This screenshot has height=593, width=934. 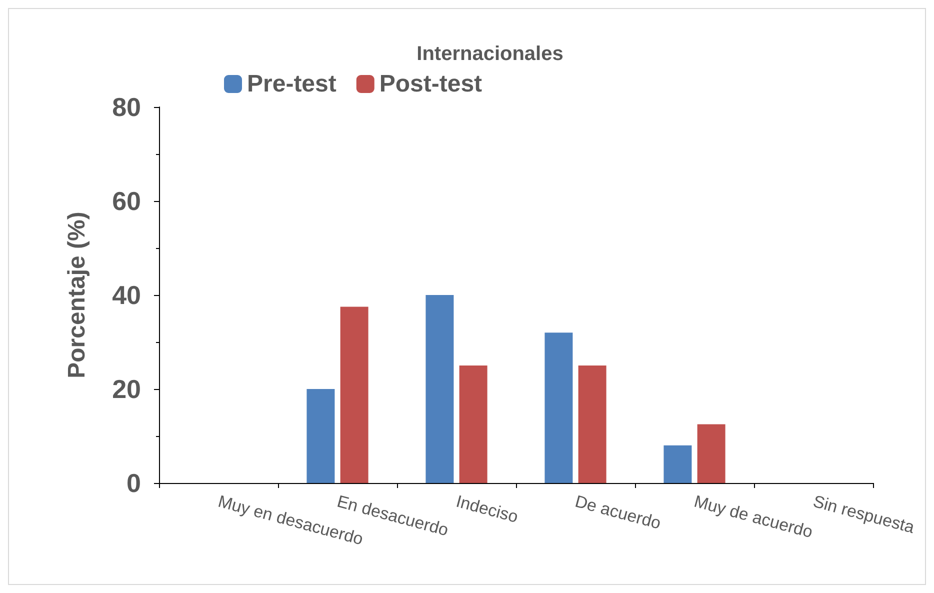 I want to click on y-tick-label: 20, so click(x=126, y=389).